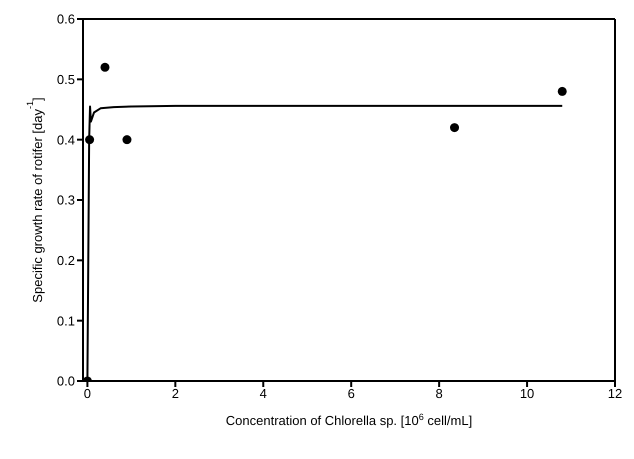  What do you see at coordinates (263, 394) in the screenshot?
I see `x-tick-label: 4` at bounding box center [263, 394].